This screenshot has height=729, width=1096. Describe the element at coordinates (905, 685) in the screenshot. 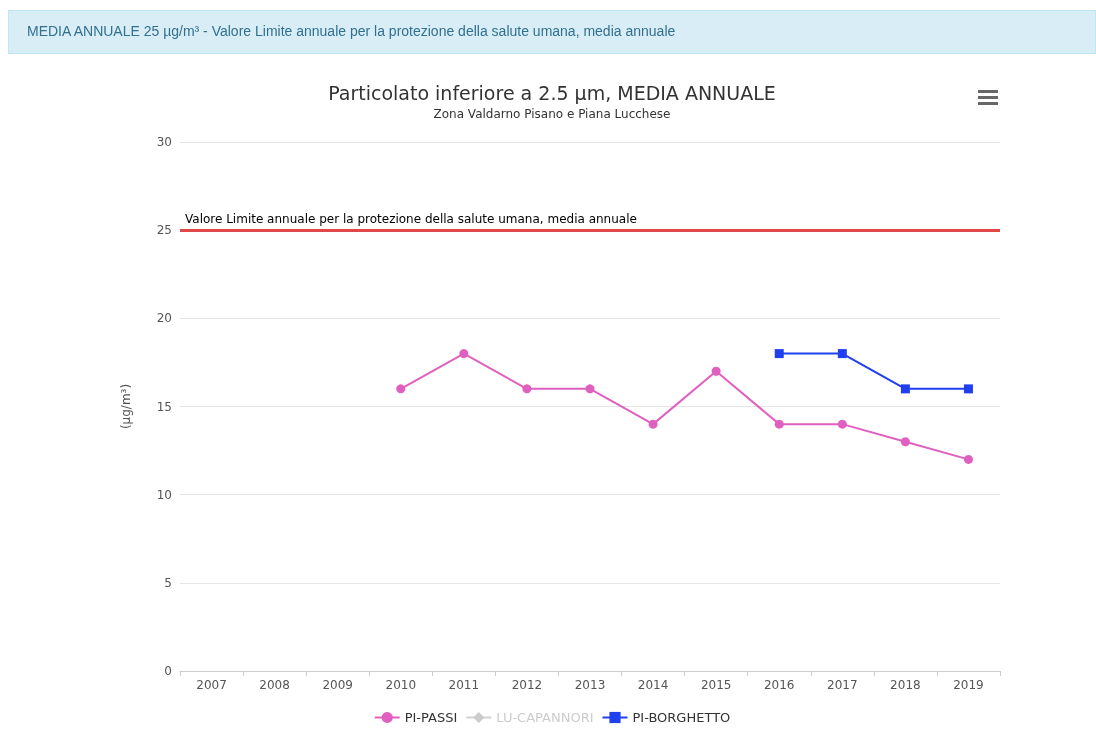

I see `x-tick-label: 2018` at that location.